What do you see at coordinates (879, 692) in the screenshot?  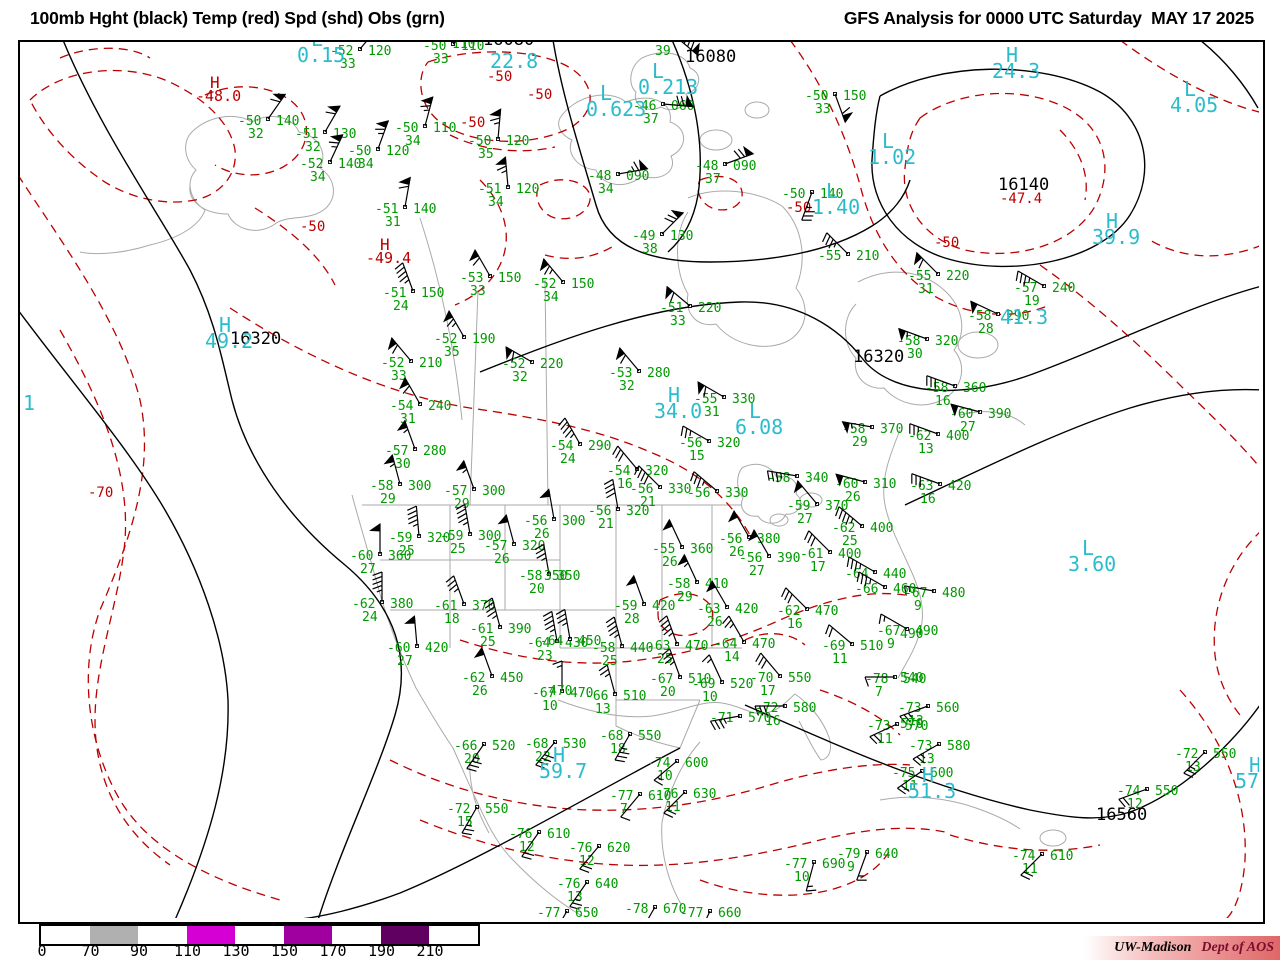 I see `station-speed: 7` at bounding box center [879, 692].